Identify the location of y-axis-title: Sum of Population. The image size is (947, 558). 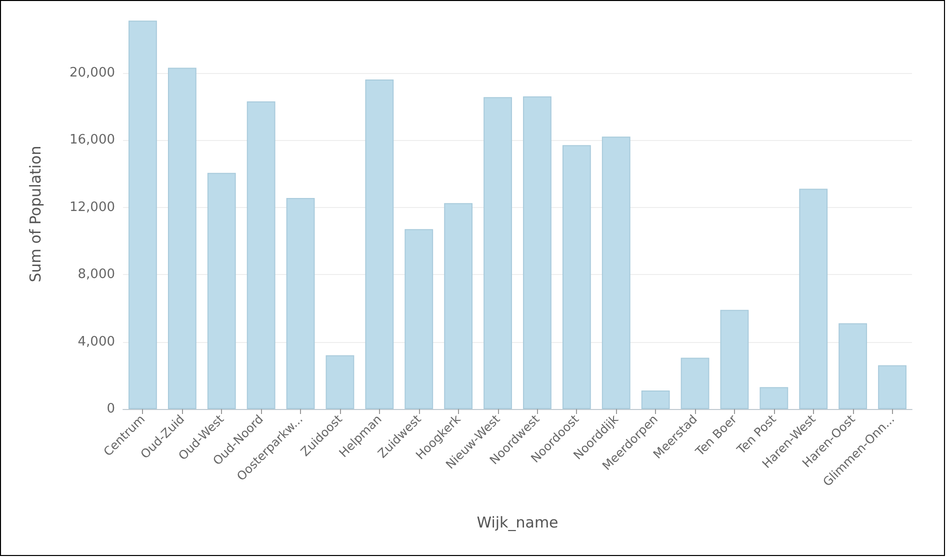
(35, 214).